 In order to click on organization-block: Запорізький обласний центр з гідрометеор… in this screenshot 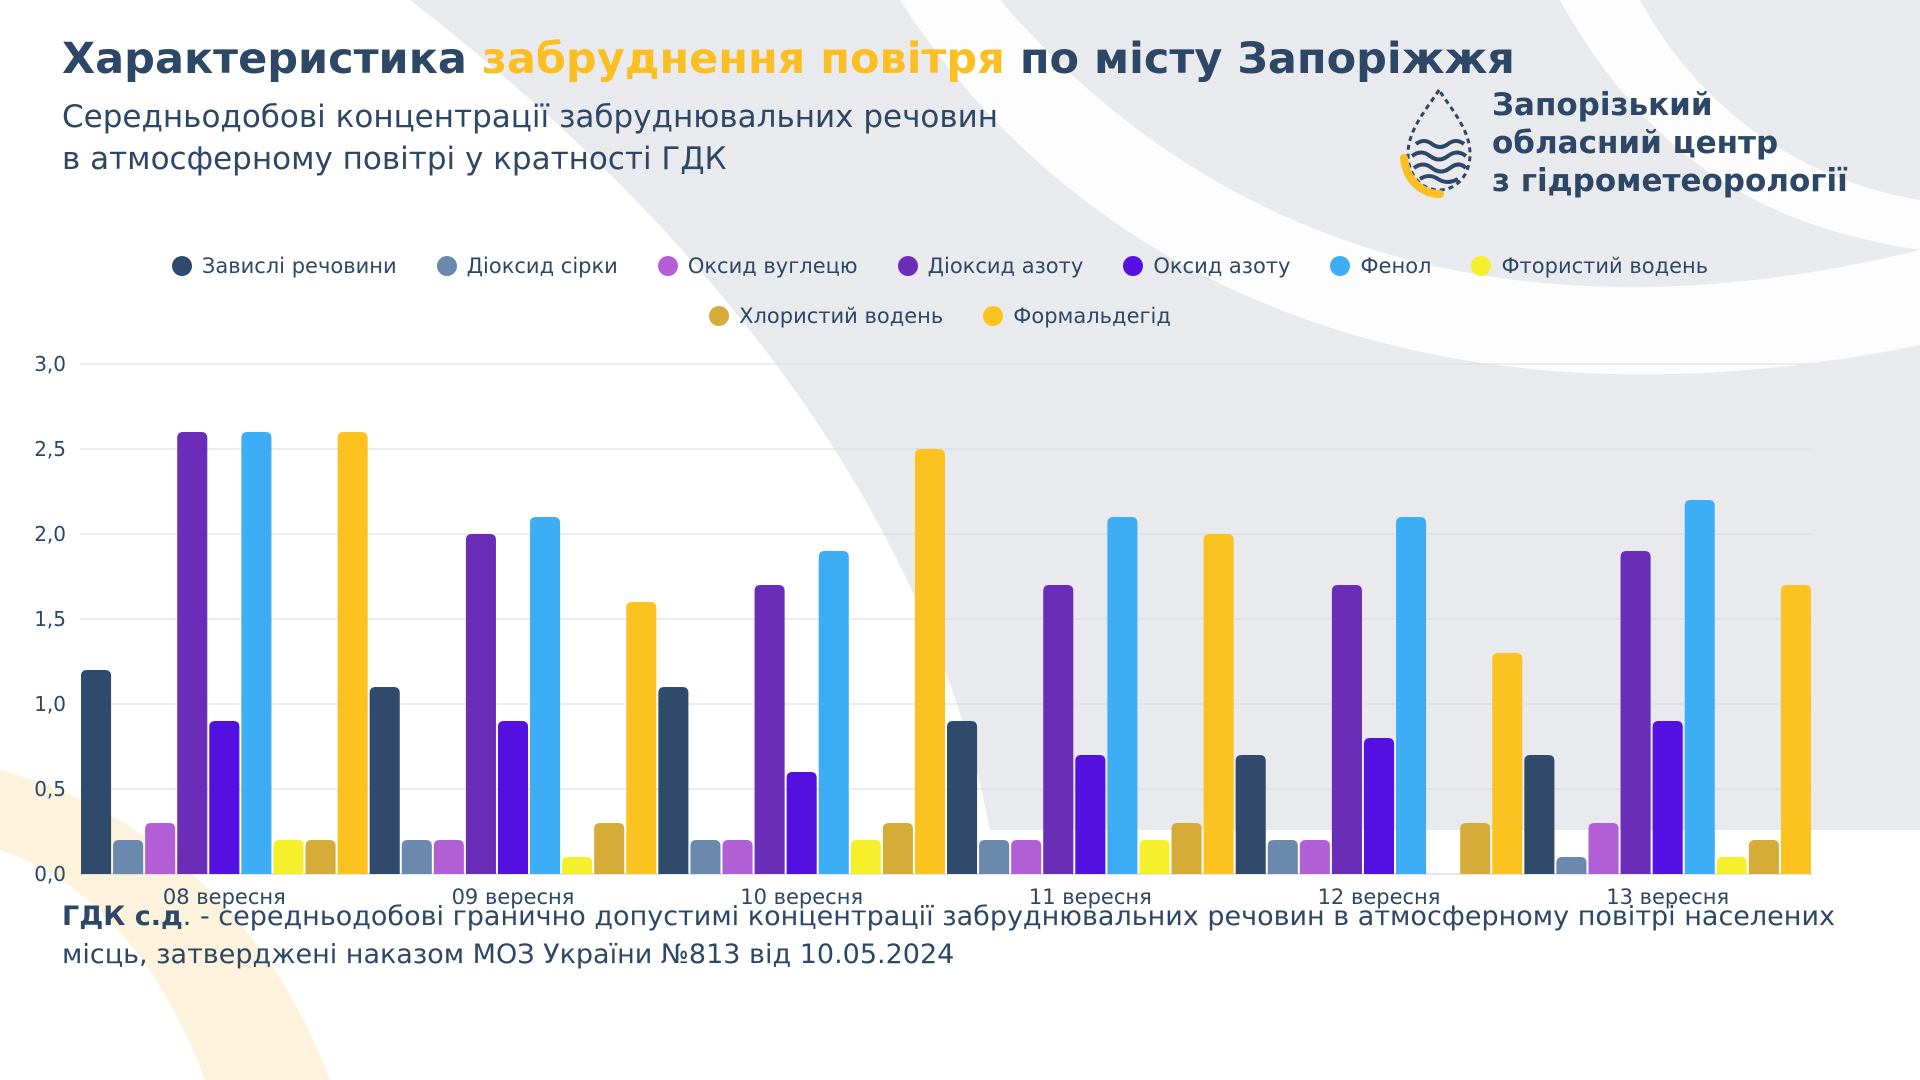, I will do `click(1624, 143)`.